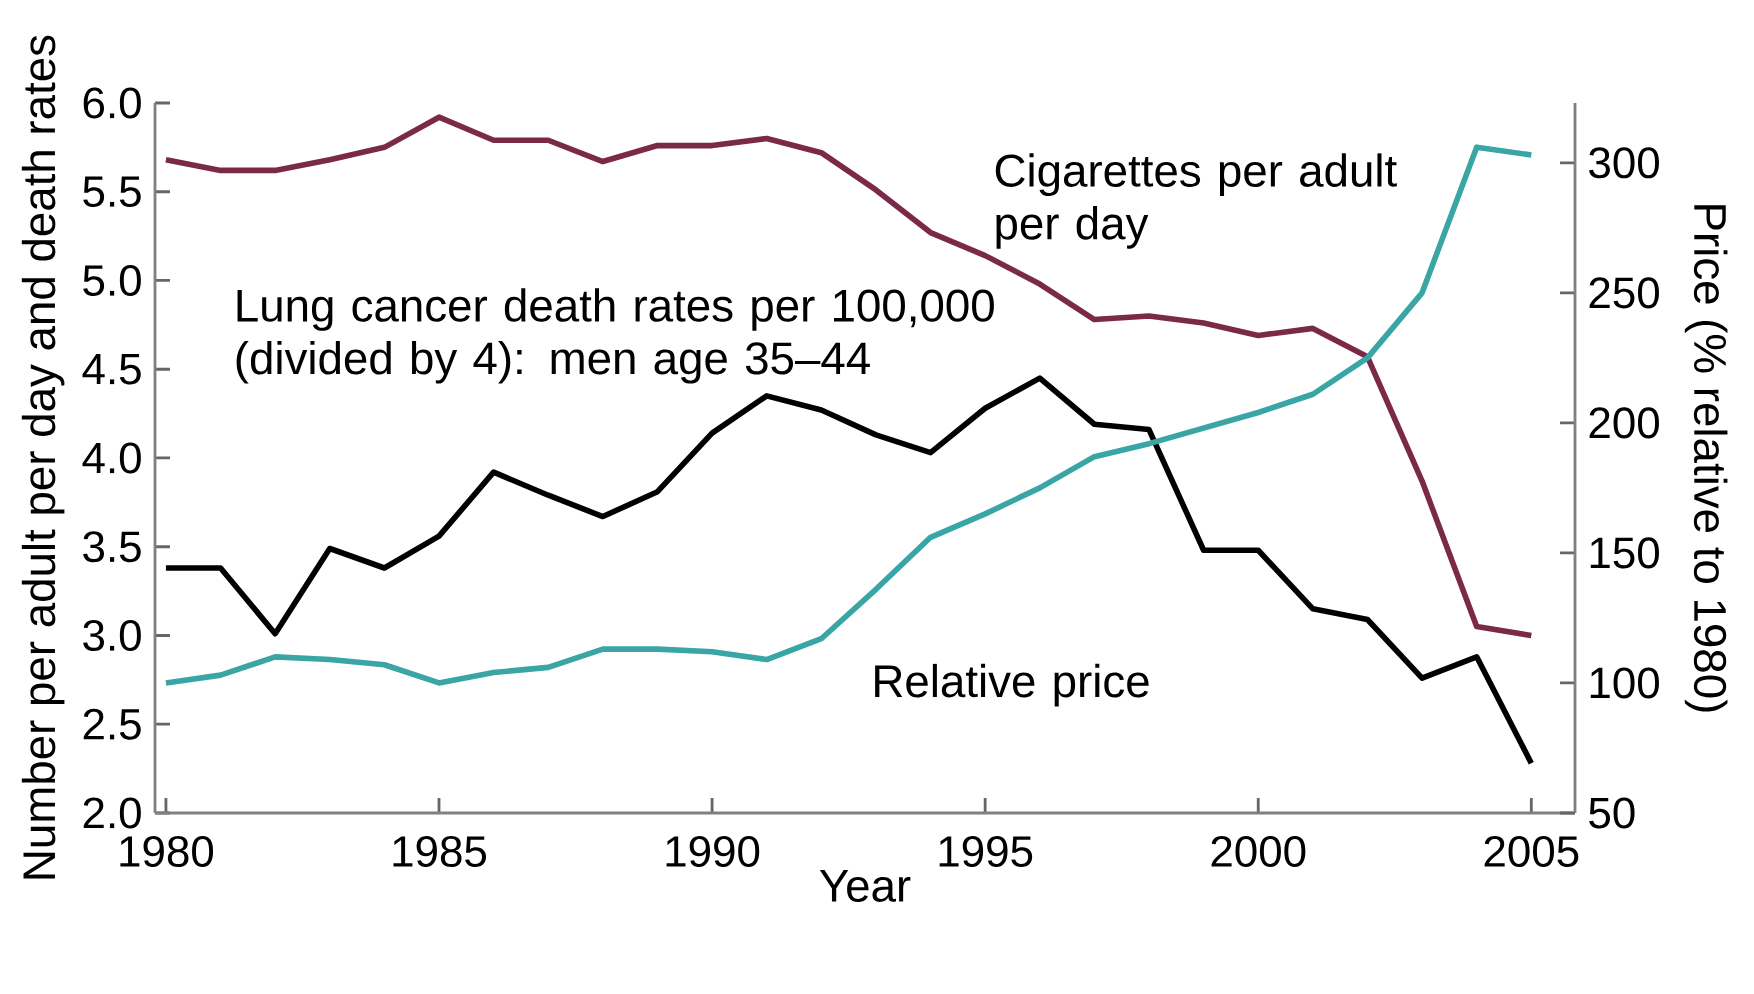 The image size is (1754, 994). Describe the element at coordinates (1624, 293) in the screenshot. I see `y2-tick-label: 250` at that location.